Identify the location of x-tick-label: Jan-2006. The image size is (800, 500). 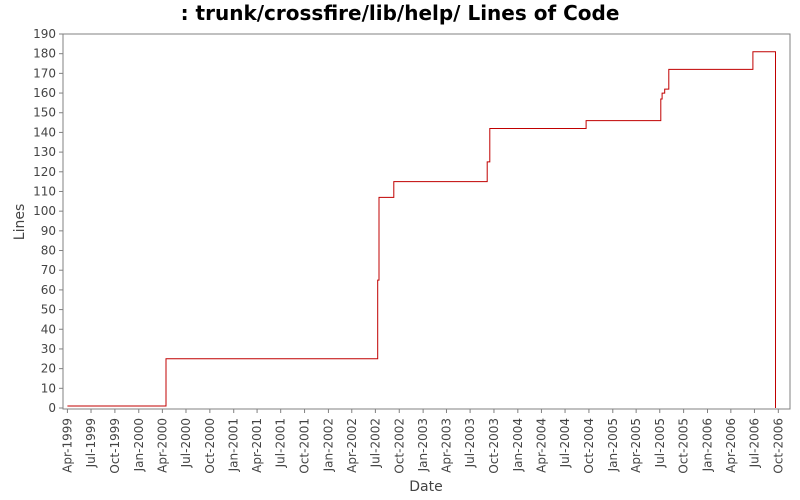
(707, 445).